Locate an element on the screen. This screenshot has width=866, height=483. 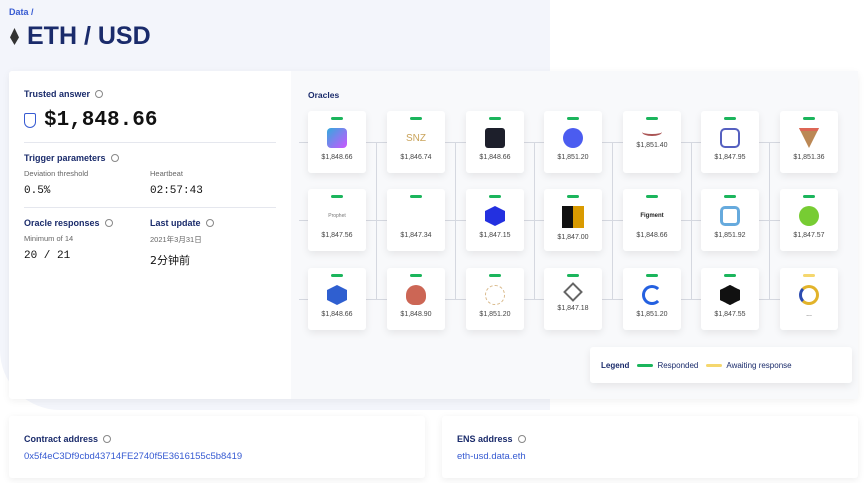
heartbeat-label: Heartbeat is located at coordinates (166, 173).